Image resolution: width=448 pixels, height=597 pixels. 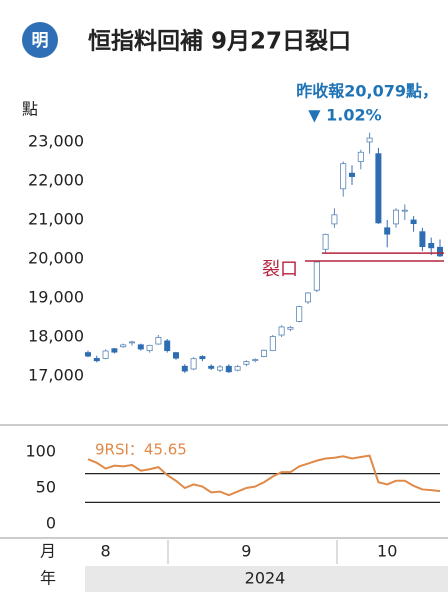 What do you see at coordinates (56, 336) in the screenshot?
I see `y-tick-label: 18,000` at bounding box center [56, 336].